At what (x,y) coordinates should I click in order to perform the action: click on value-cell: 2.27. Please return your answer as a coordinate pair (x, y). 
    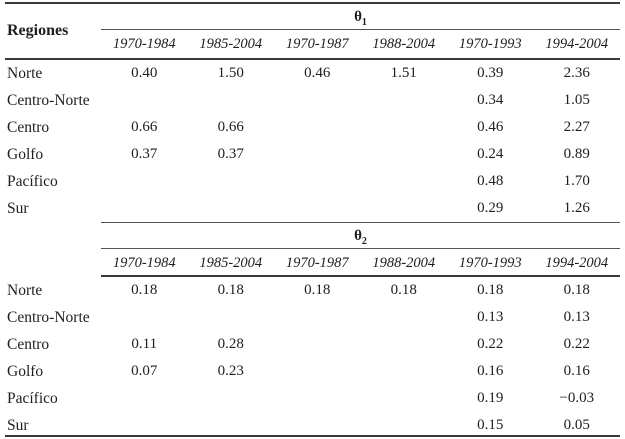
    Looking at the image, I should click on (576, 127).